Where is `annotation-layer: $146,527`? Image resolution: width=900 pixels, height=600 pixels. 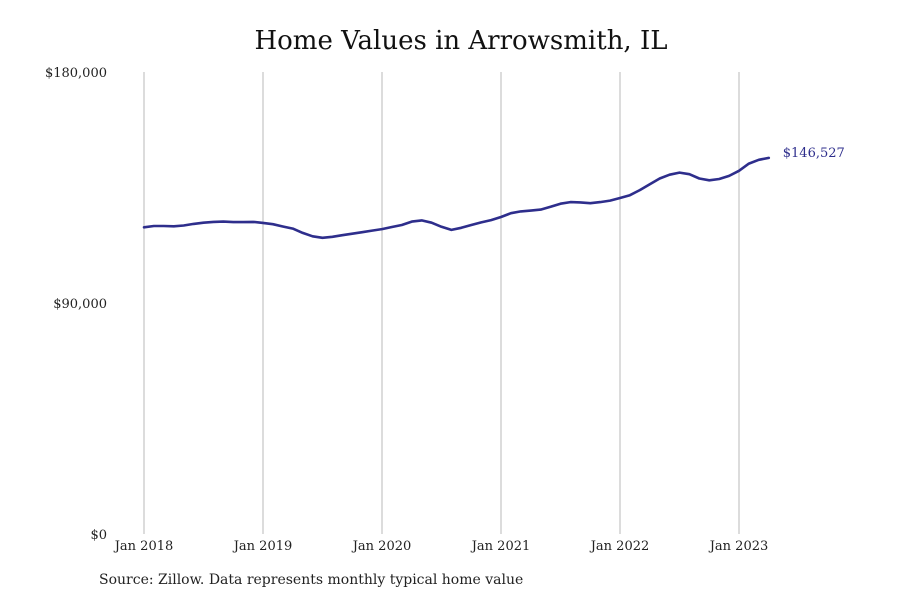 annotation-layer: $146,527 is located at coordinates (814, 153).